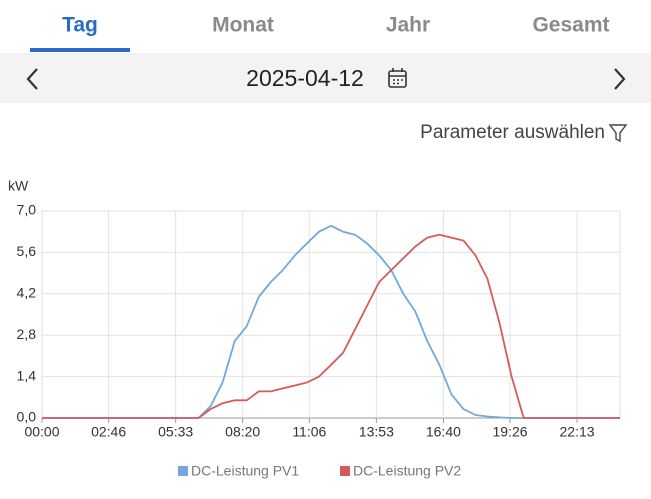 The height and width of the screenshot is (499, 651). I want to click on x-tick-label: 11:06, so click(309, 432).